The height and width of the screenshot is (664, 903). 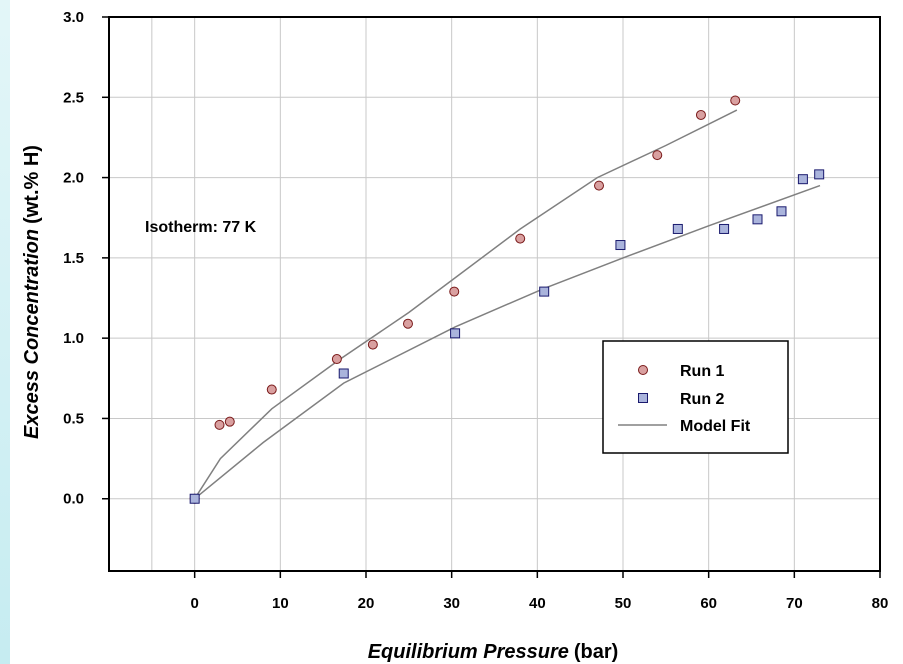 I want to click on x-tick-label: 0, so click(x=194, y=603).